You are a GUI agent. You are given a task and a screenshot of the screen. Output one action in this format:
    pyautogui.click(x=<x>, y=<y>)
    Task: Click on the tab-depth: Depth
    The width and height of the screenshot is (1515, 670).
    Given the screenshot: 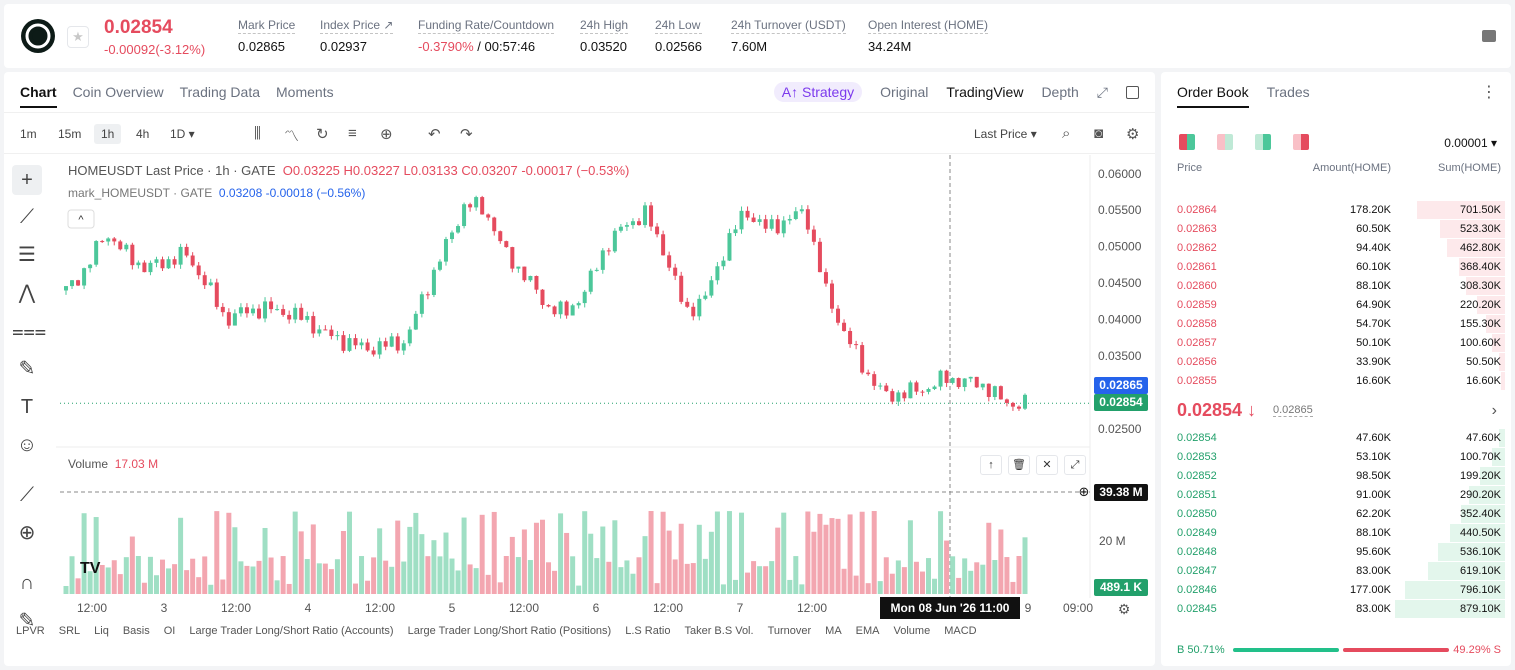 What is the action you would take?
    pyautogui.click(x=1060, y=92)
    